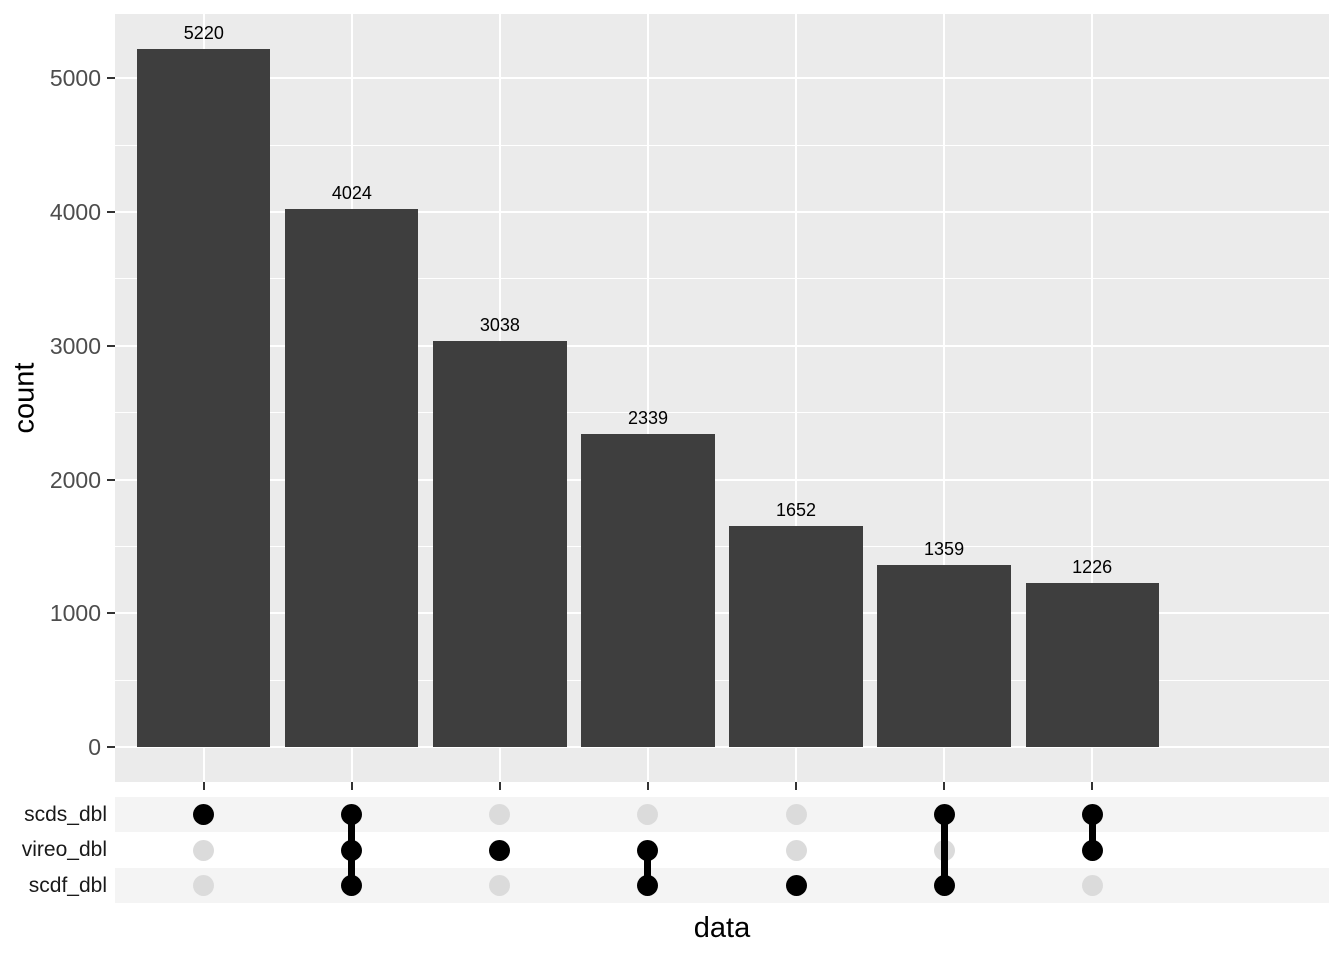 The height and width of the screenshot is (960, 1344). Describe the element at coordinates (499, 324) in the screenshot. I see `bar-value-label: 3038` at that location.